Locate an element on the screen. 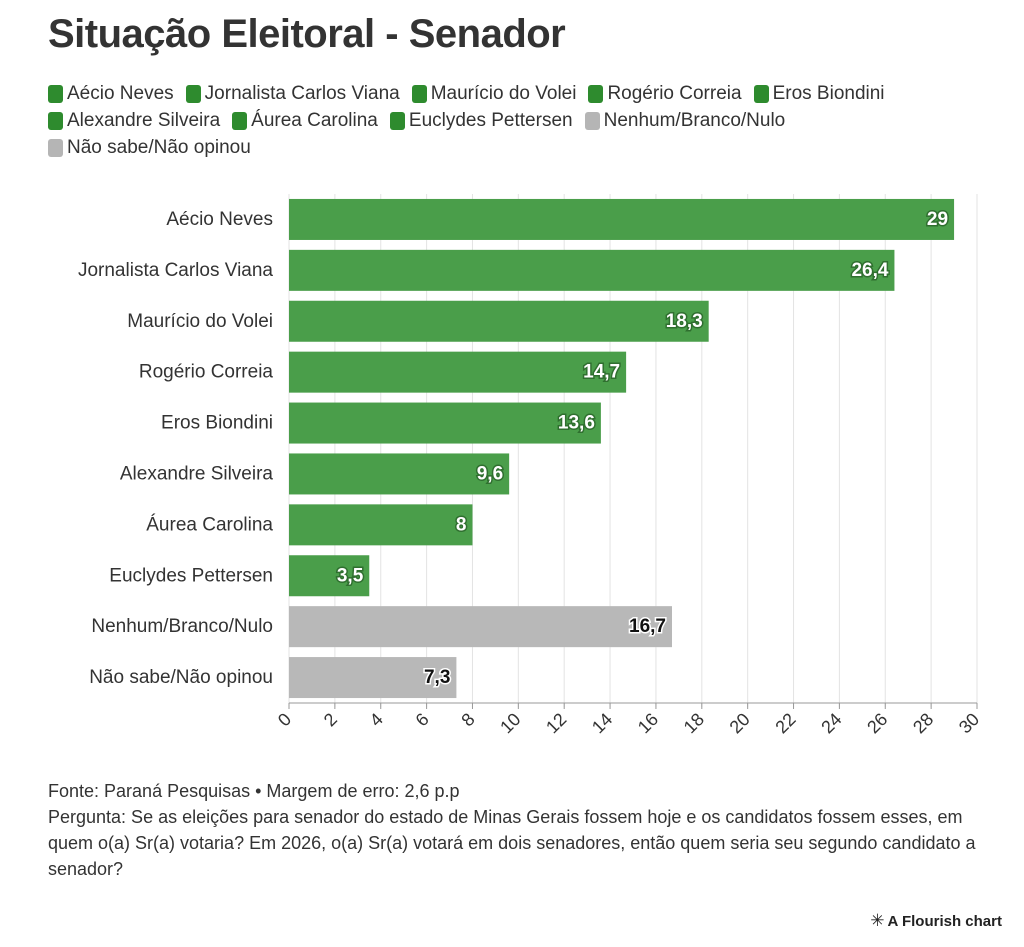 The width and height of the screenshot is (1024, 947). asterisk-icon: ✳ is located at coordinates (877, 920).